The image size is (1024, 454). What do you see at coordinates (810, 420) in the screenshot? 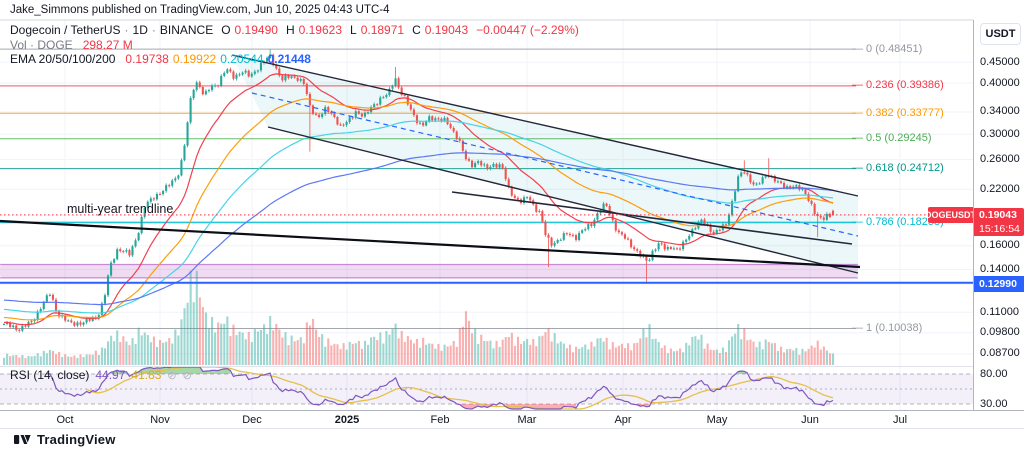
I see `time-axis-label: Jun` at bounding box center [810, 420].